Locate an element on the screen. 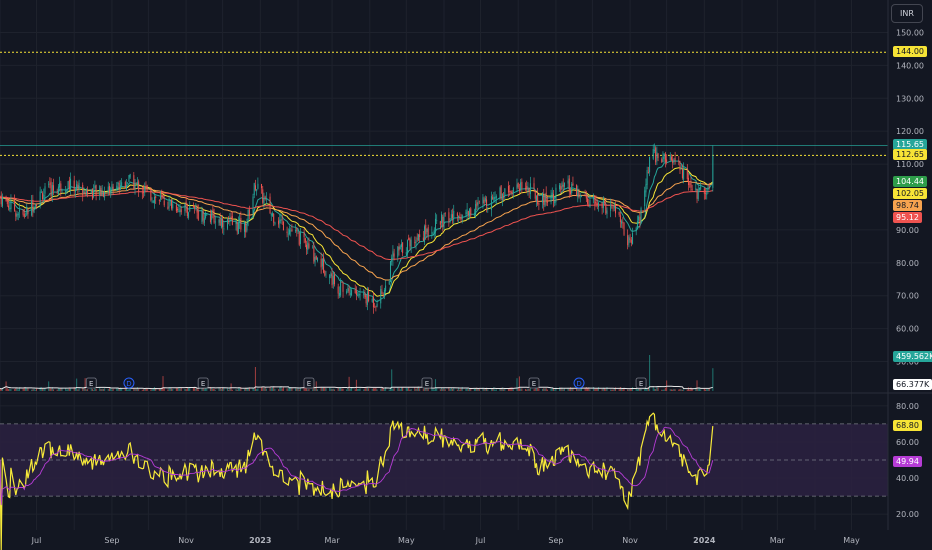 The height and width of the screenshot is (550, 932). rsi-tick-label: 80.00 is located at coordinates (907, 406).